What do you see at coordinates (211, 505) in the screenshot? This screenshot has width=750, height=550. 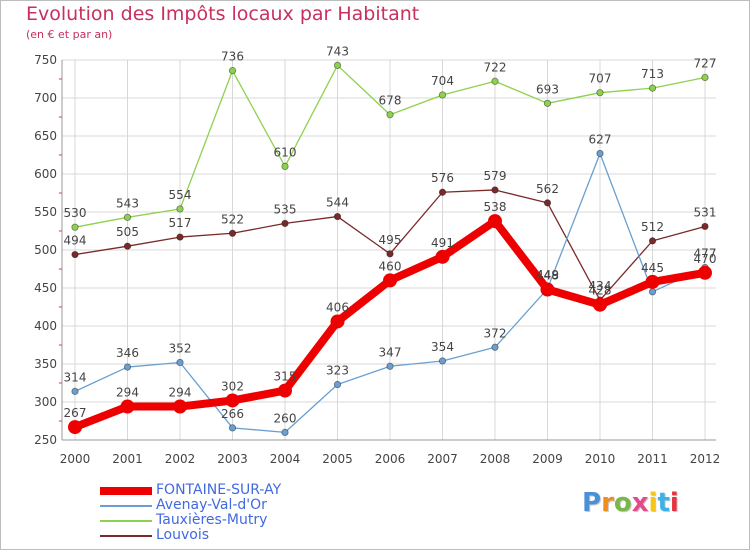 I see `legend-label: Avenay-Val-d'Or` at bounding box center [211, 505].